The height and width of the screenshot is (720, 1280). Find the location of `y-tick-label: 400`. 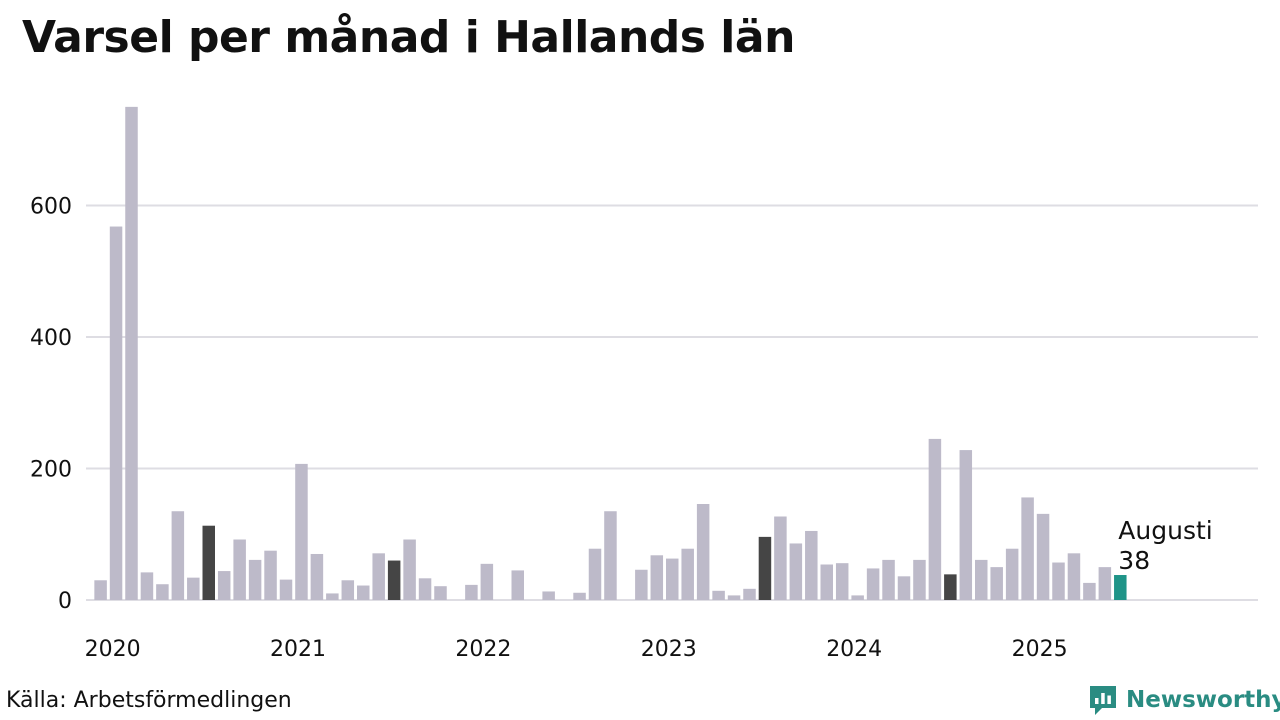

y-tick-label: 400 is located at coordinates (51, 338).